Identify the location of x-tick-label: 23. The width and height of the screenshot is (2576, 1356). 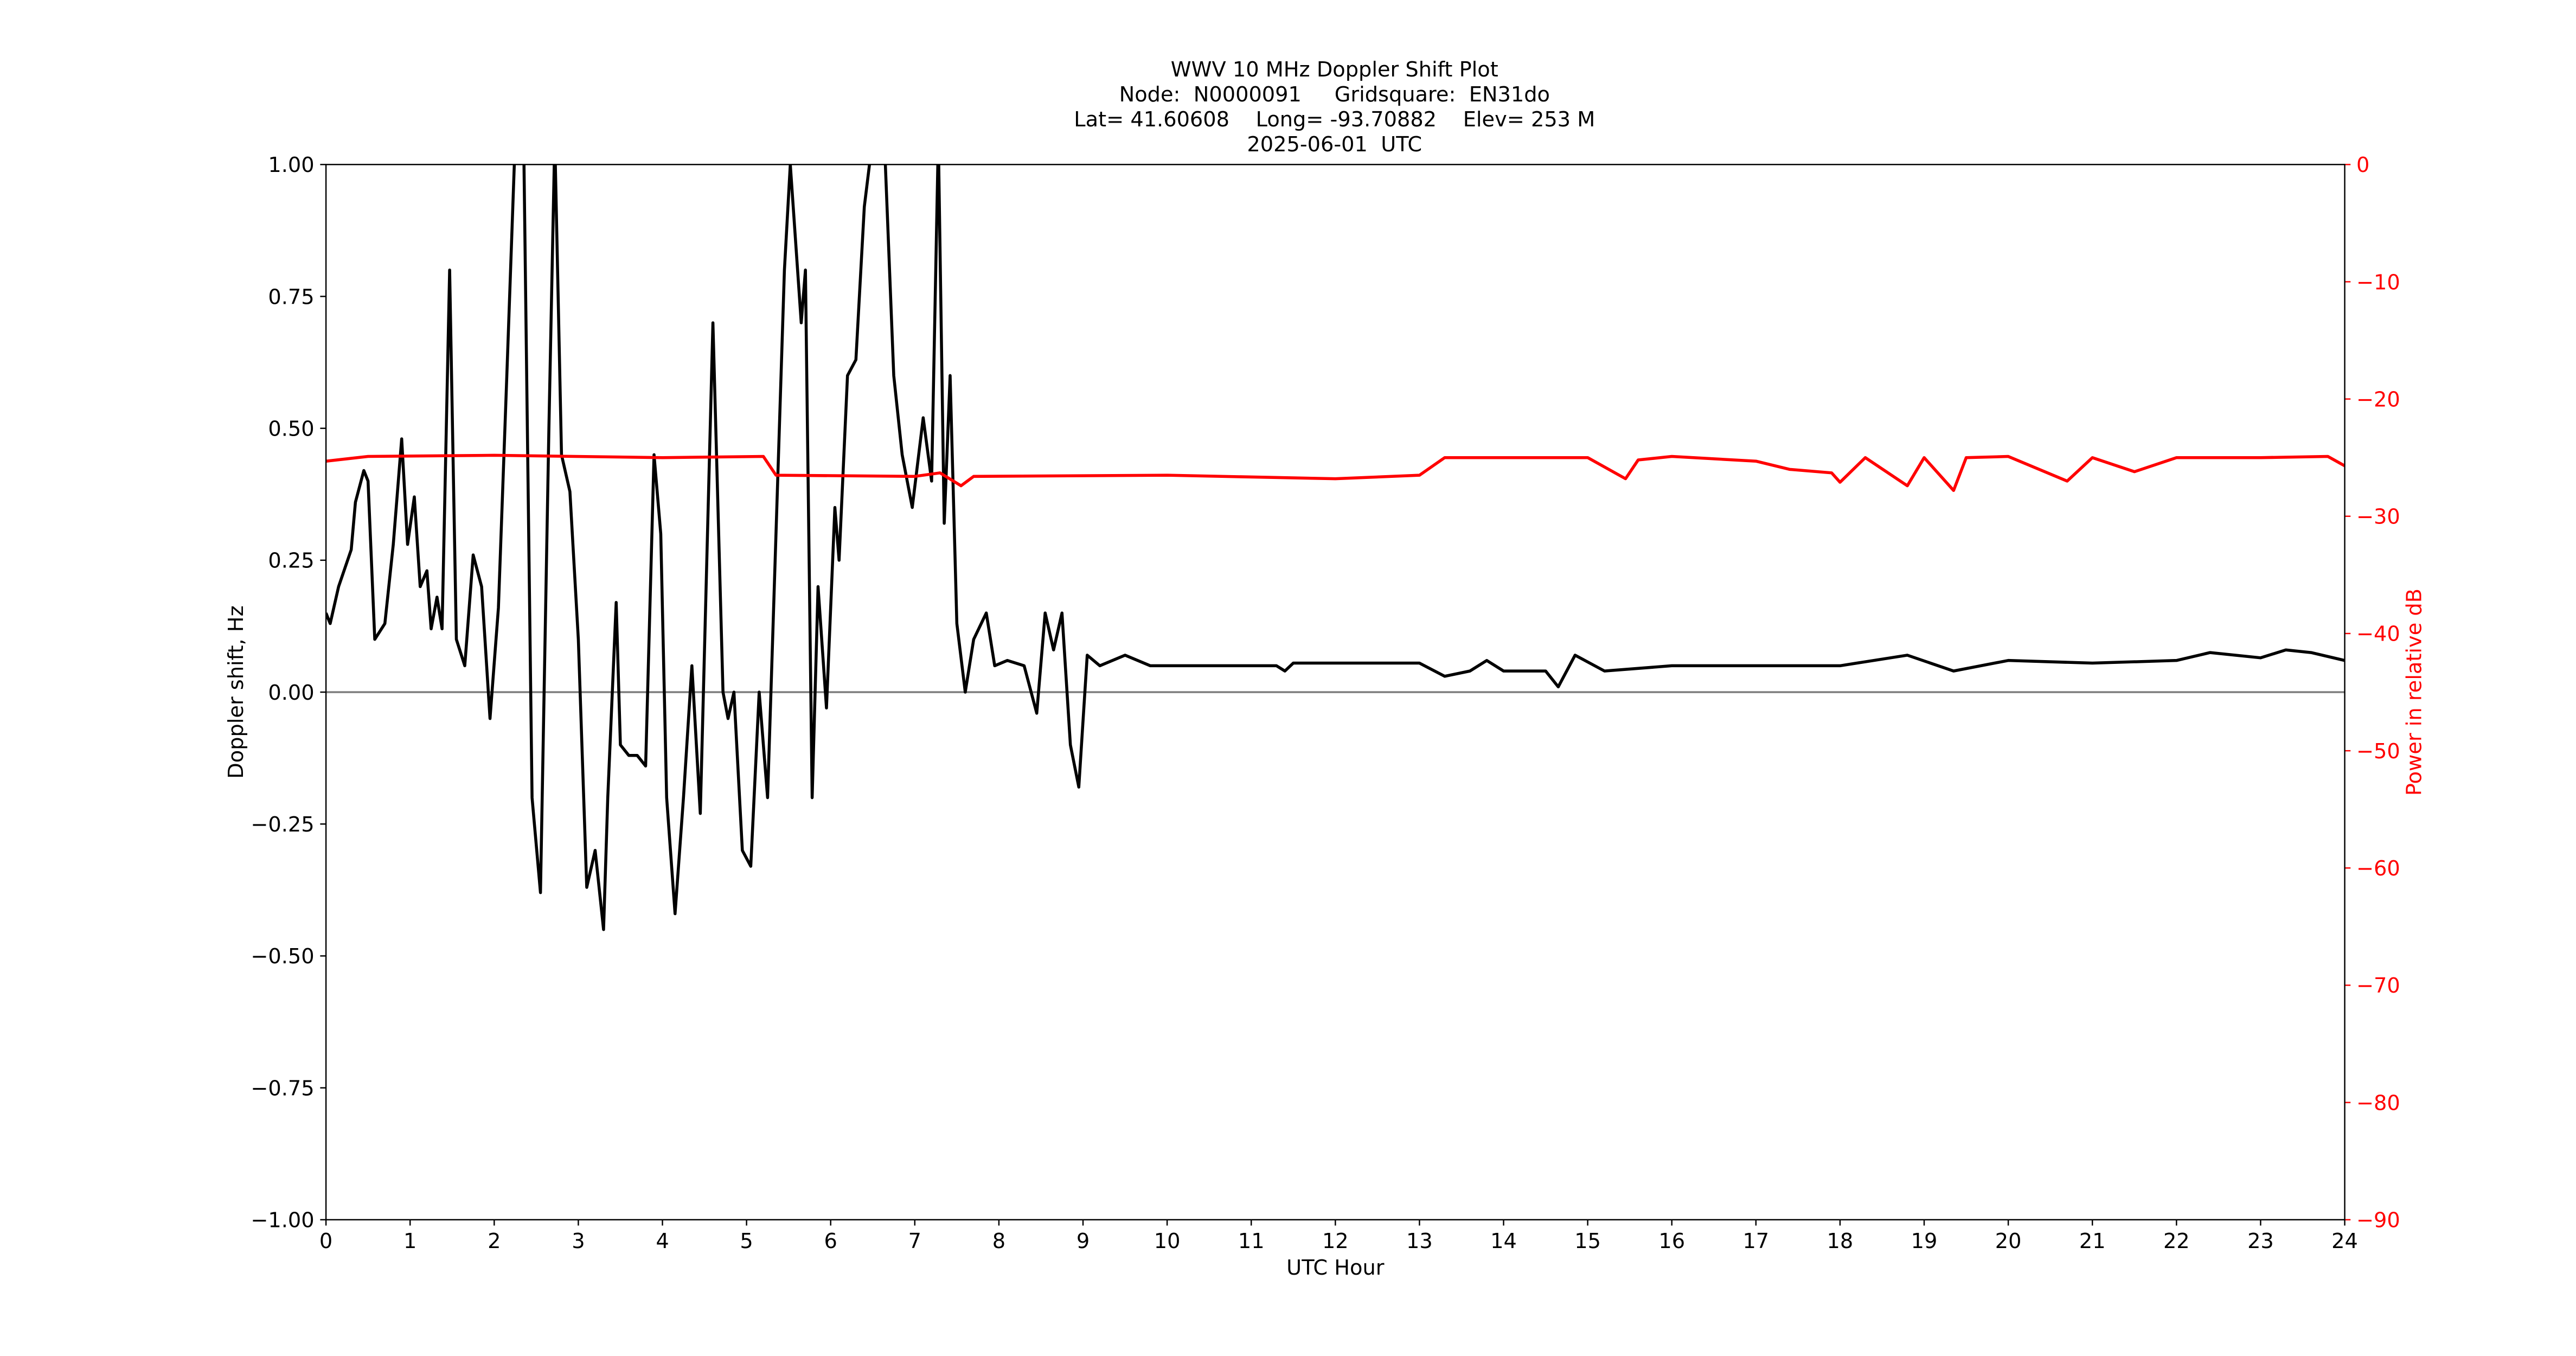
(2260, 1241).